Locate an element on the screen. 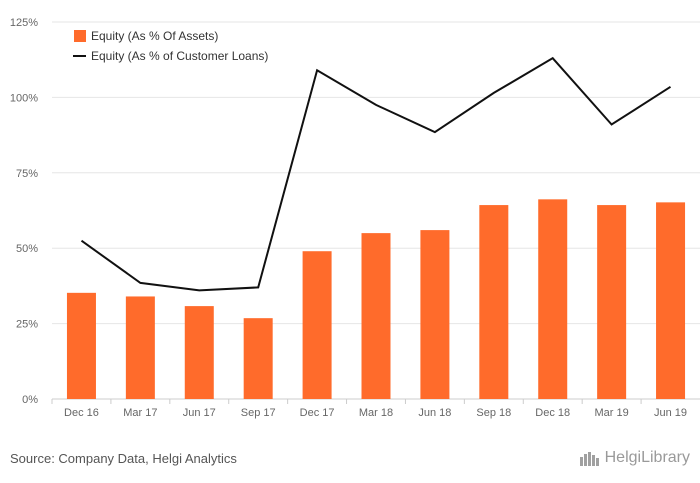 The height and width of the screenshot is (483, 700). y-tick-label: 0% is located at coordinates (30, 400).